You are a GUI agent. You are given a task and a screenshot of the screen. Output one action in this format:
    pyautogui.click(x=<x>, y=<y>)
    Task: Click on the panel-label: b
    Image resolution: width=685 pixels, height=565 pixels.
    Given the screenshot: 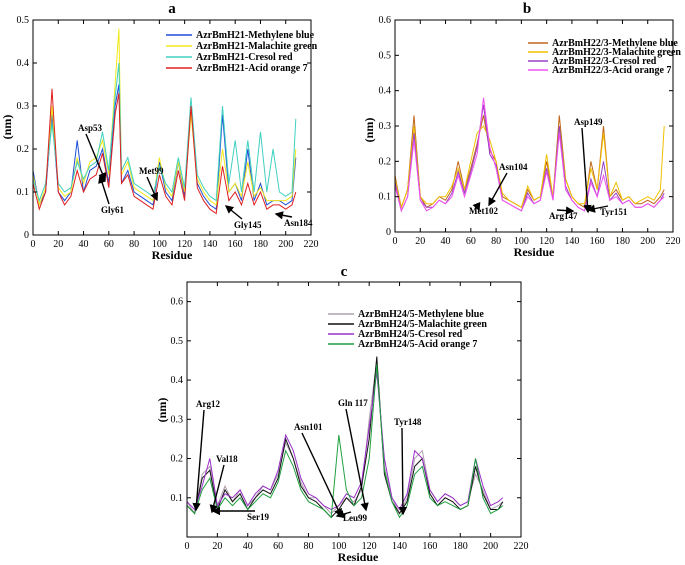 What is the action you would take?
    pyautogui.click(x=527, y=9)
    